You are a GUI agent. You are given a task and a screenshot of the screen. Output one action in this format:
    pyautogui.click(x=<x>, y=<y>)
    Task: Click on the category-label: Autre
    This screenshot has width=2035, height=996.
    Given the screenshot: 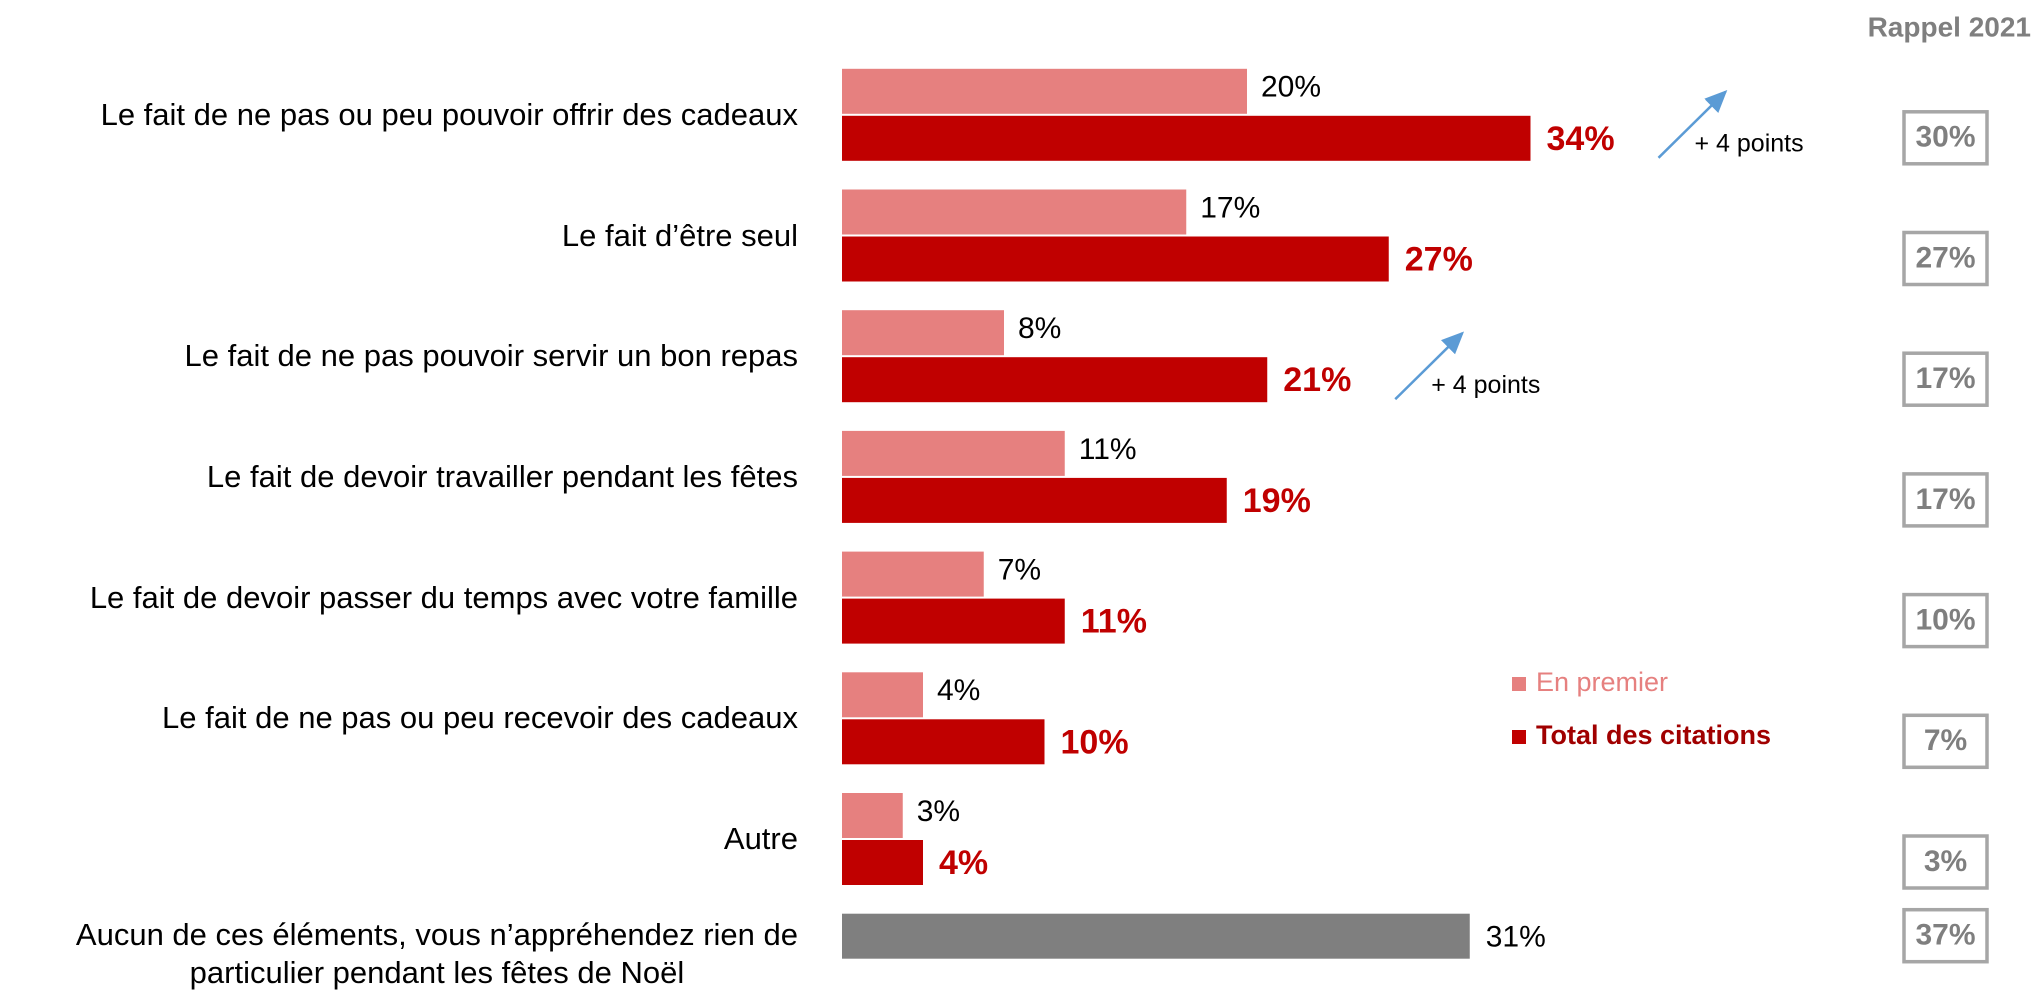 What is the action you would take?
    pyautogui.click(x=760, y=838)
    